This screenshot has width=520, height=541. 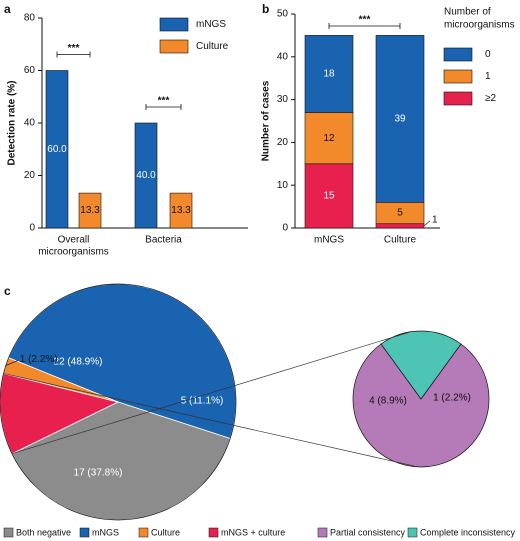 I want to click on panel-b-y-tick-label: 20, so click(x=283, y=142).